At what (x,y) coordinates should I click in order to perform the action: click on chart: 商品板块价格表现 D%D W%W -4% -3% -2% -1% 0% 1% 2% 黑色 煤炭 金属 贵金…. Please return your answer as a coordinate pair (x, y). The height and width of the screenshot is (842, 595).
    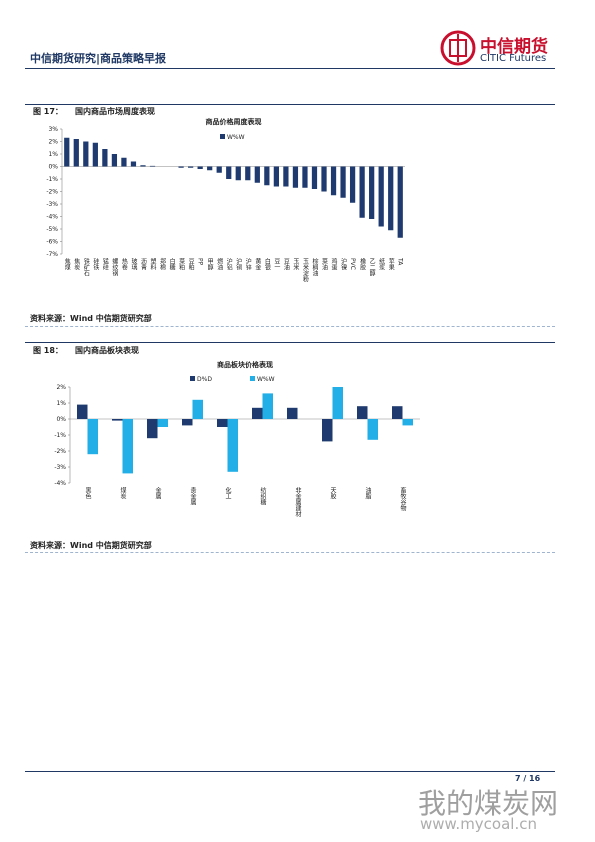
    Looking at the image, I should click on (237, 438).